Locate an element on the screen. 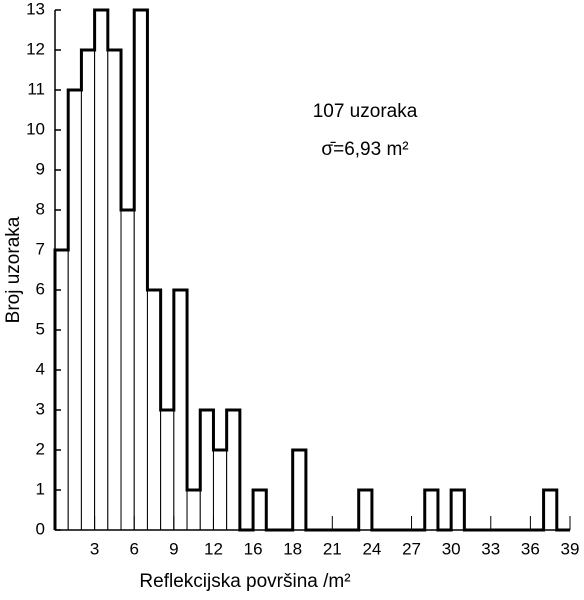  x-axis-label: Reflekcijska površina /m² is located at coordinates (244, 581).